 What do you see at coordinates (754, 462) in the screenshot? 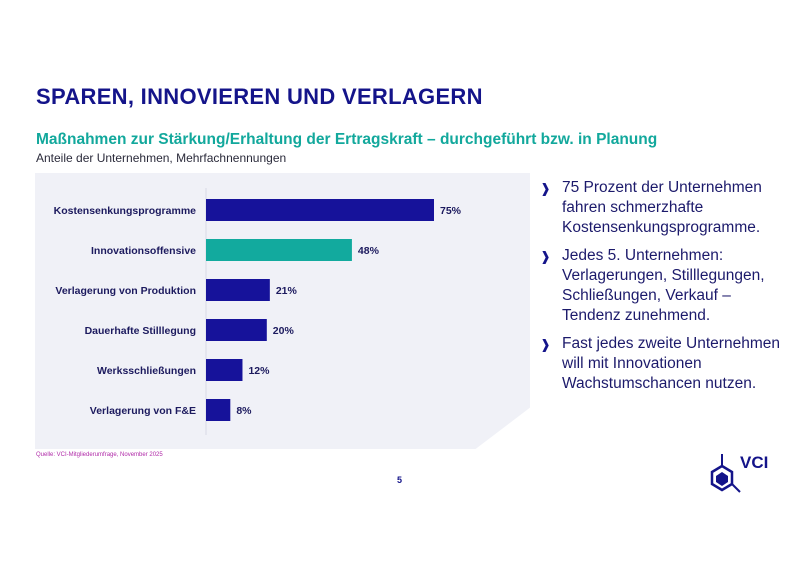
I see `logo-text: VCI` at bounding box center [754, 462].